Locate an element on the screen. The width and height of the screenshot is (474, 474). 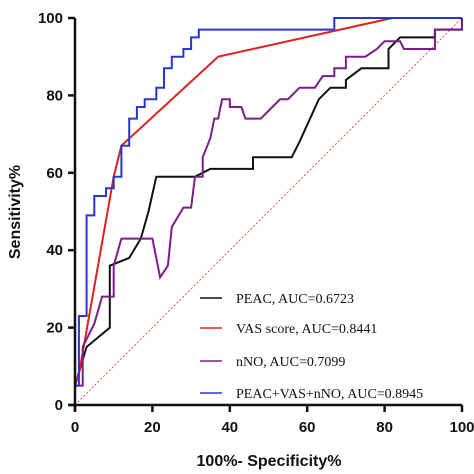
x-tick-label: 40 is located at coordinates (229, 427).